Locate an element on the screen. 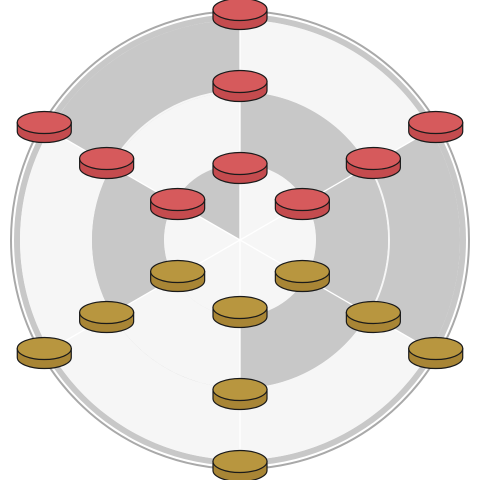 This screenshot has height=480, width=480. piece-gold-ring2-s is located at coordinates (240, 394).